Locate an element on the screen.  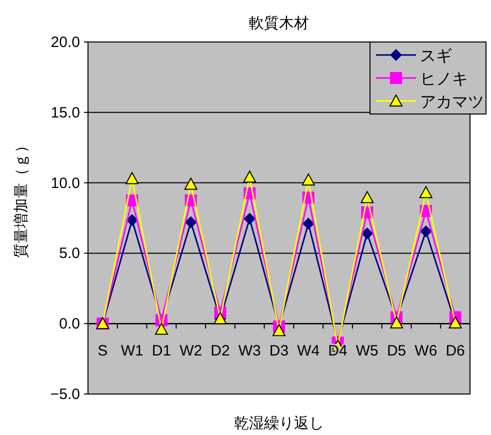
x-tick-label: W4 is located at coordinates (308, 351).